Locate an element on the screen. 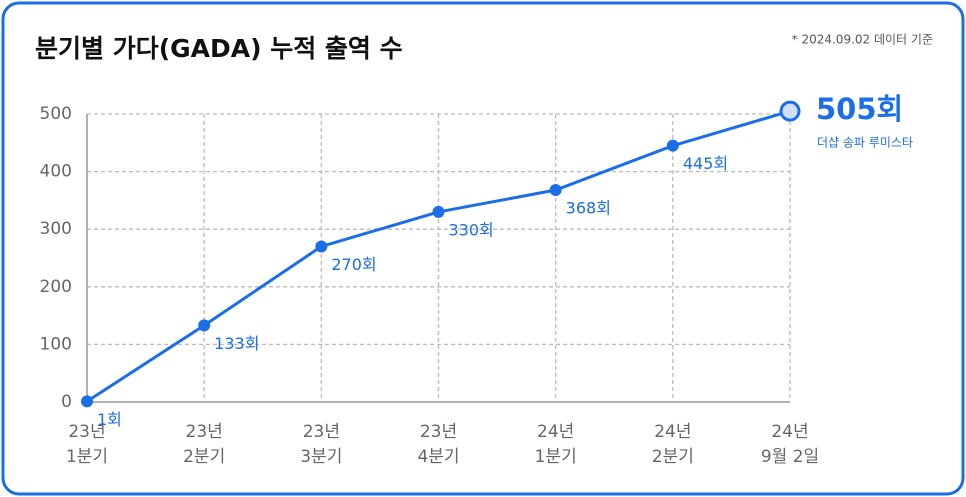  x-tick-label: 24년 2분기 is located at coordinates (673, 444).